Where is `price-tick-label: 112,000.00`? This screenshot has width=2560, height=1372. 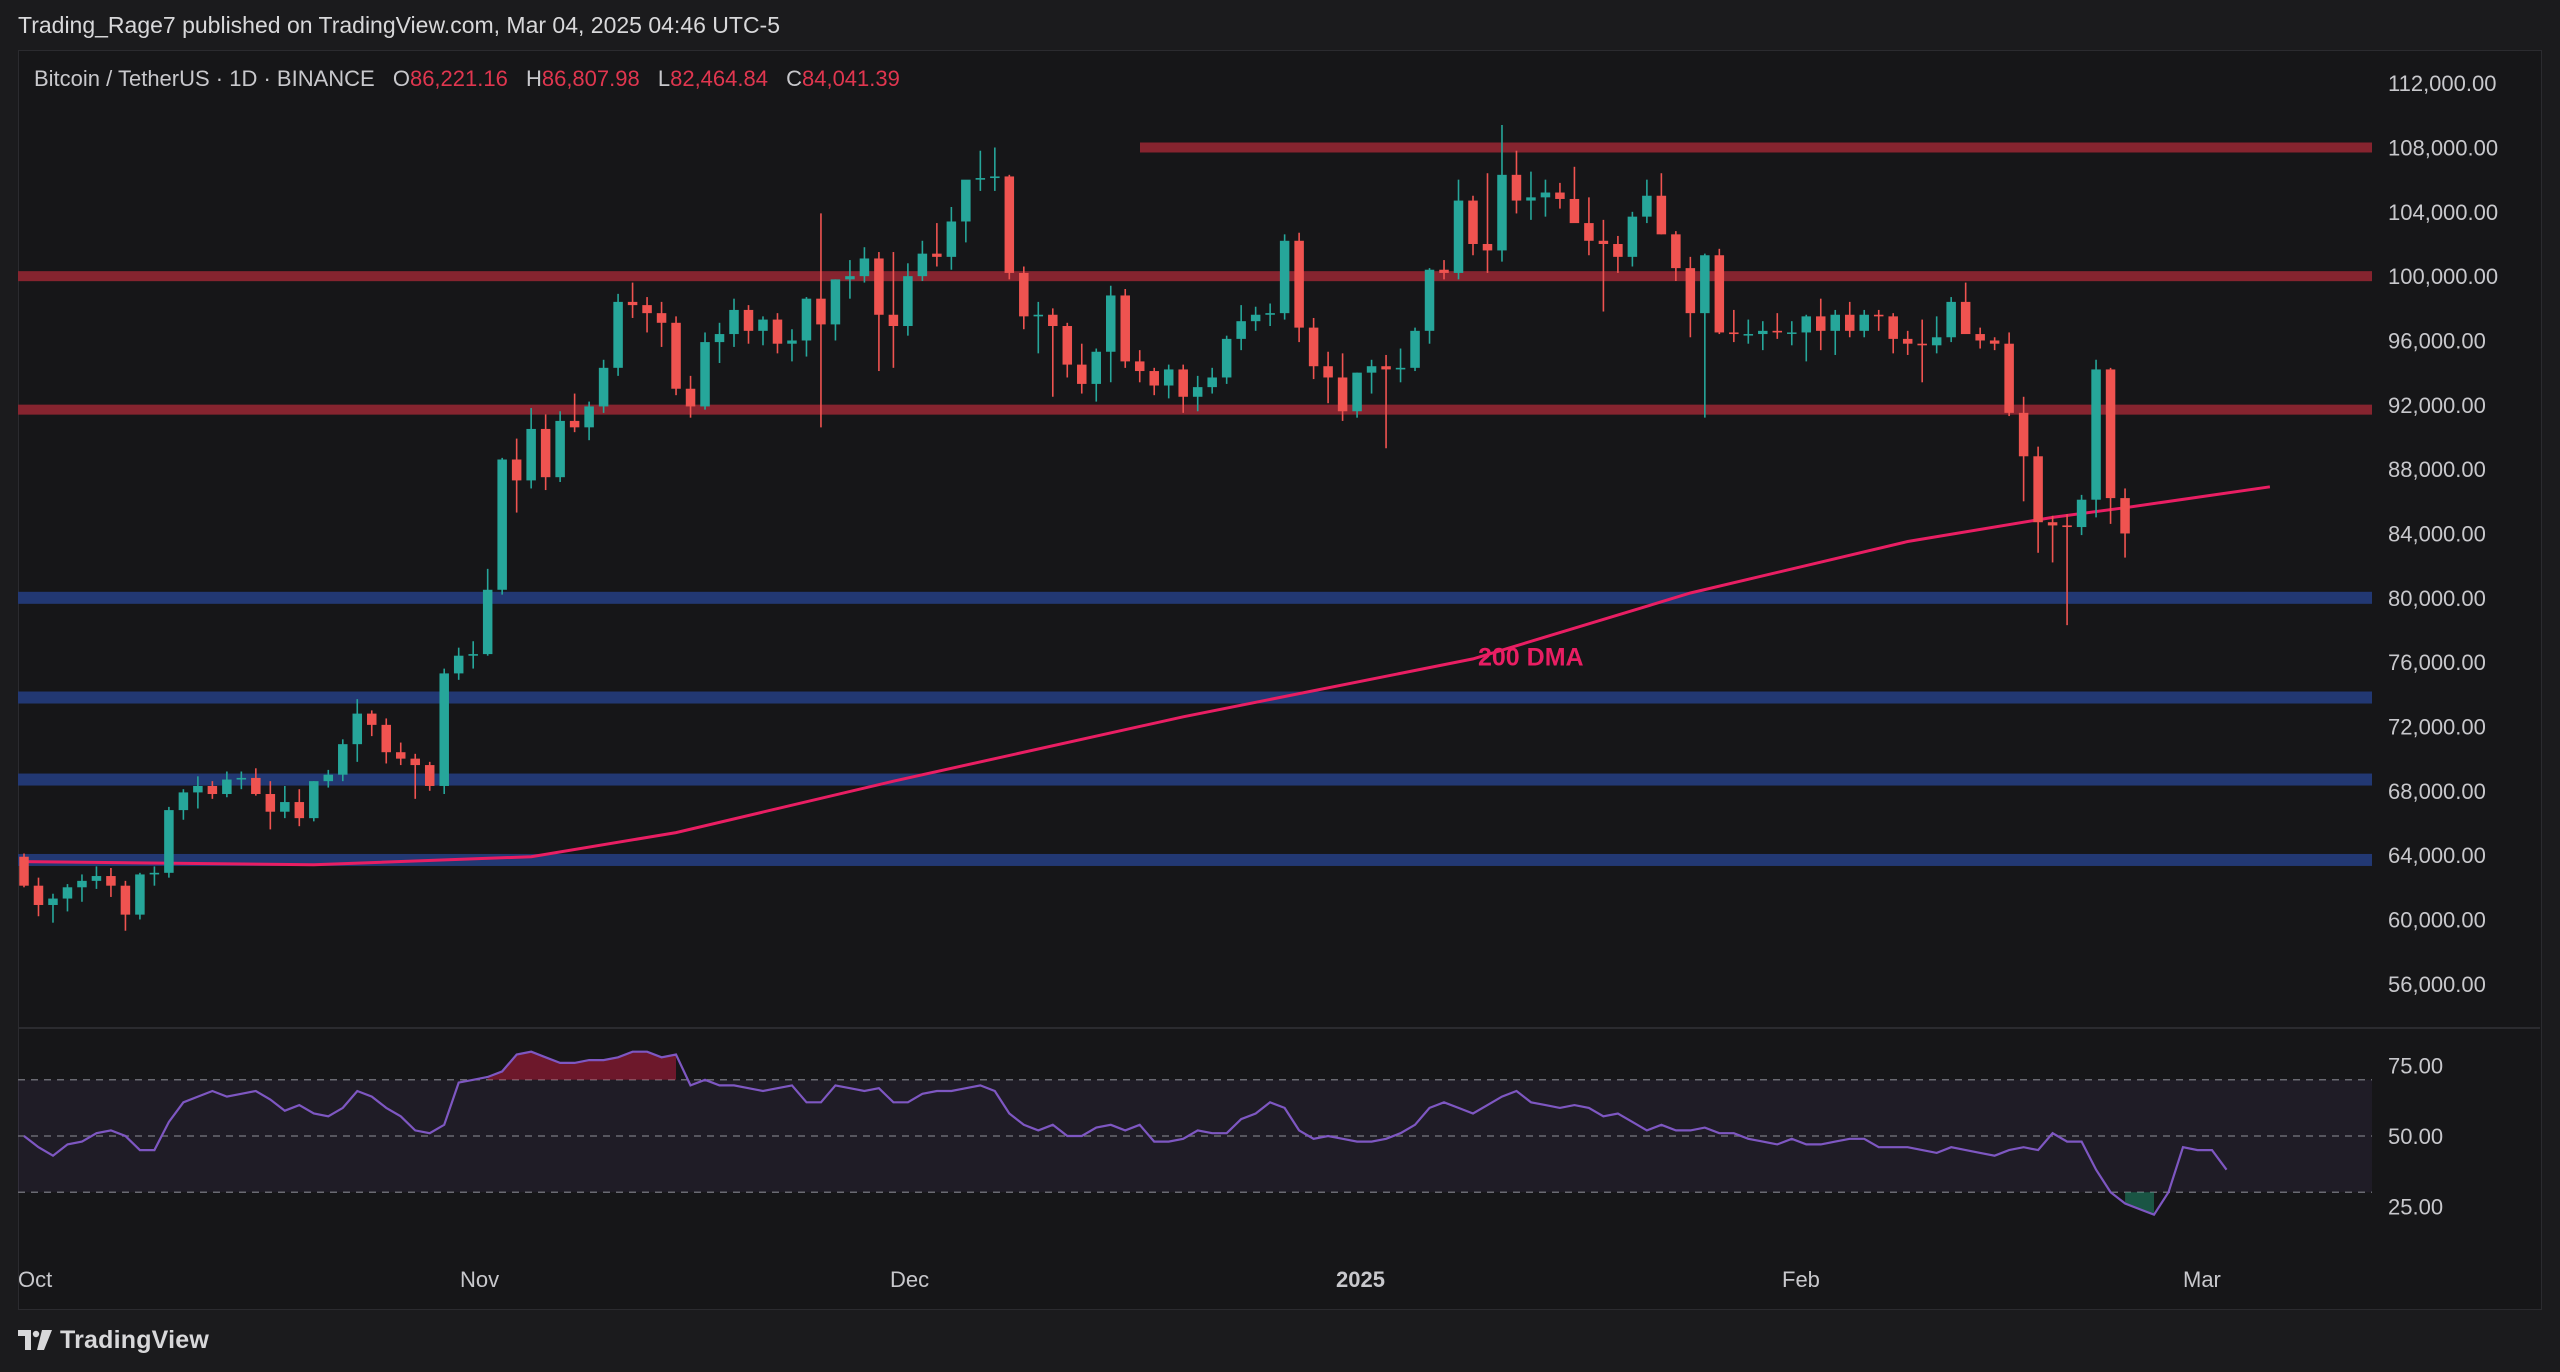
price-tick-label: 112,000.00 is located at coordinates (2442, 83).